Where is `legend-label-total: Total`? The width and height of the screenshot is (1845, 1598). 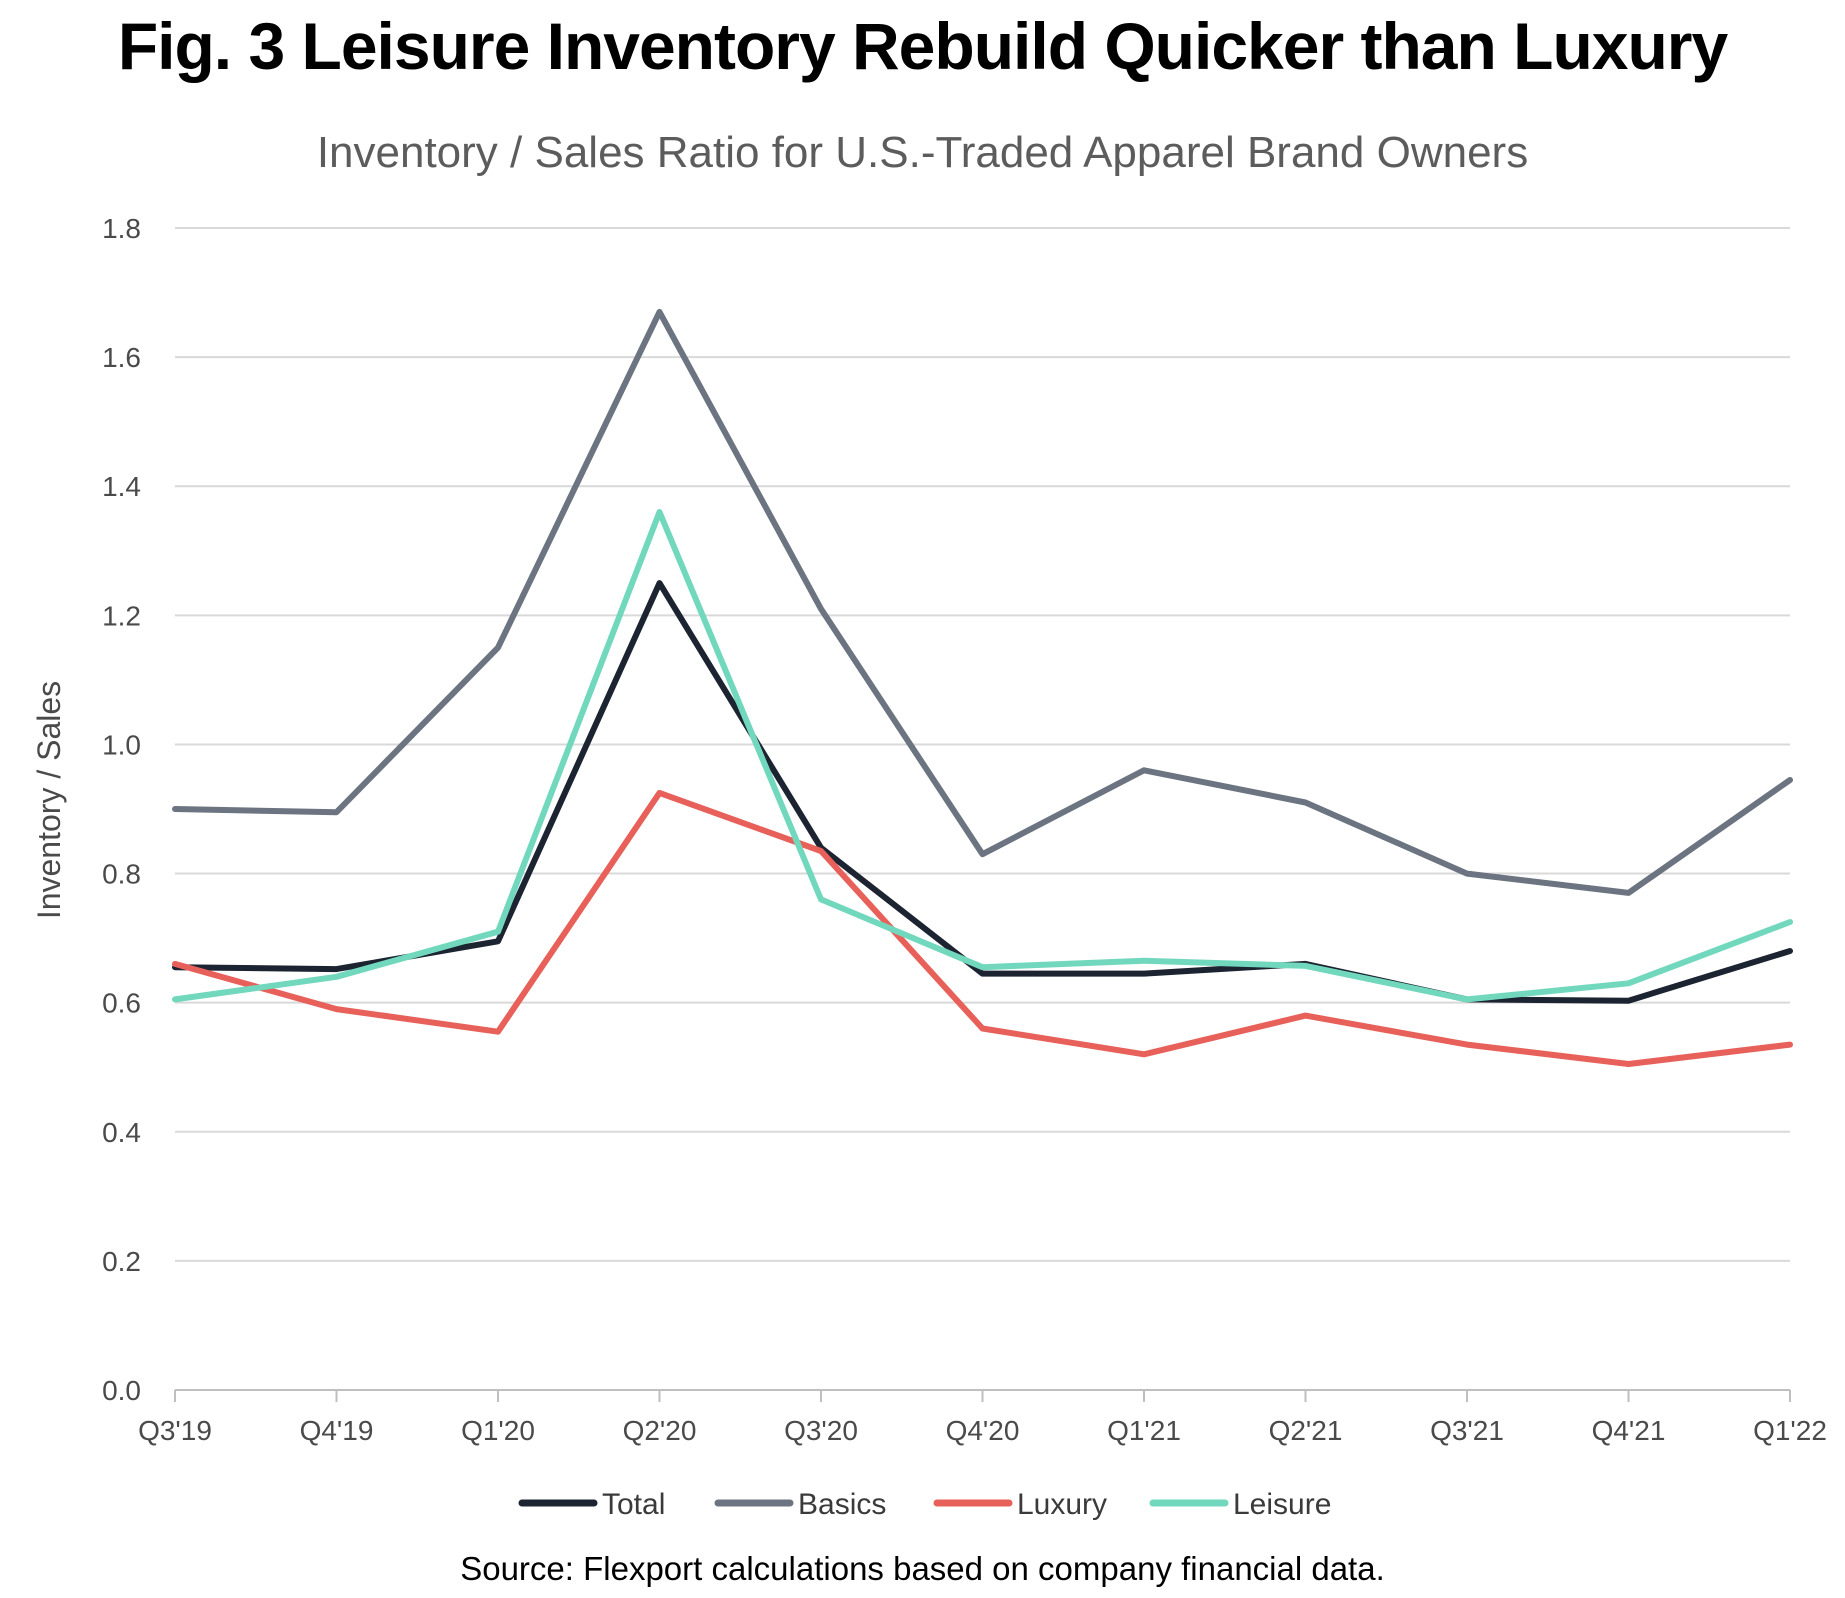
legend-label-total: Total is located at coordinates (633, 1504).